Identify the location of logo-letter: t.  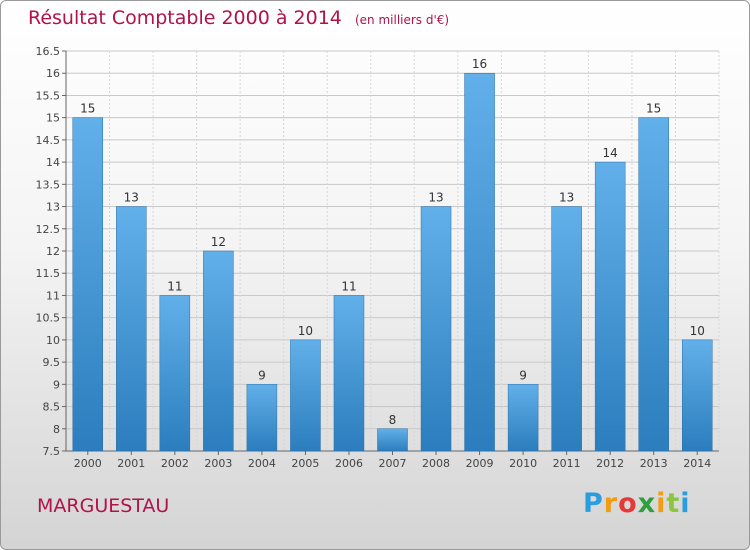
(673, 503).